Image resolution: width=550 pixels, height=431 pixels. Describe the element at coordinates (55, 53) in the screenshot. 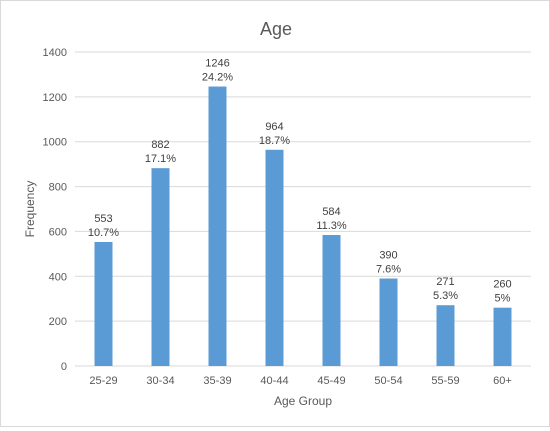

I see `y-tick-label: 1400` at that location.